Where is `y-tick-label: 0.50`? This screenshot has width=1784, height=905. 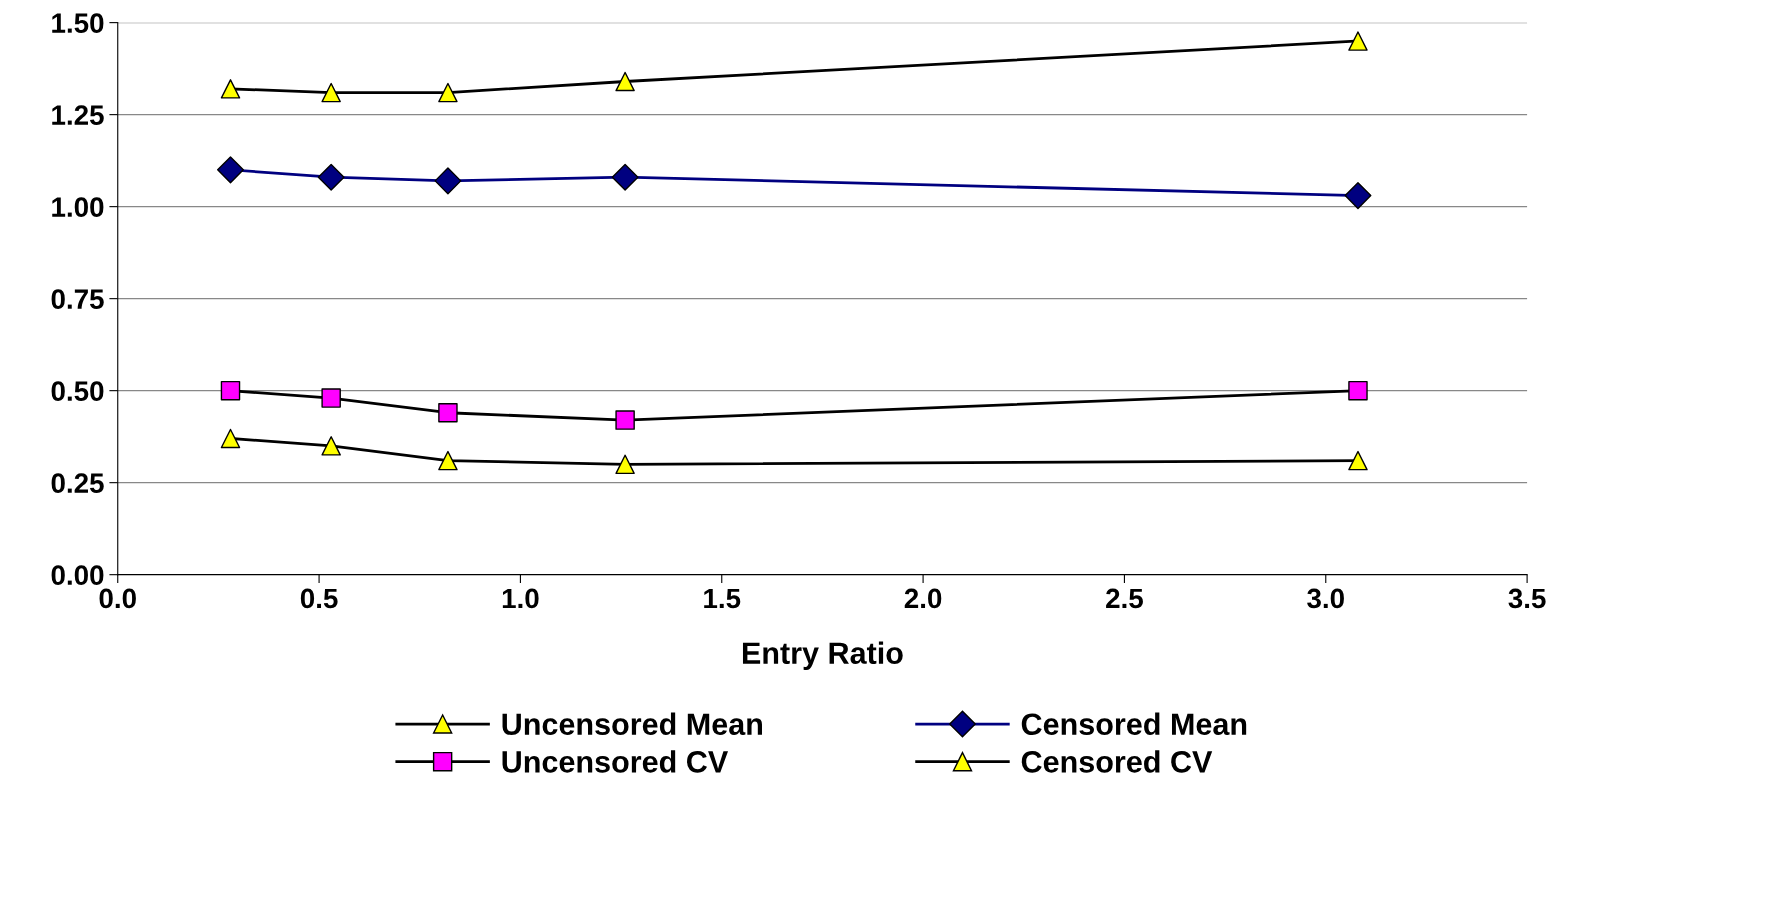 y-tick-label: 0.50 is located at coordinates (77, 391).